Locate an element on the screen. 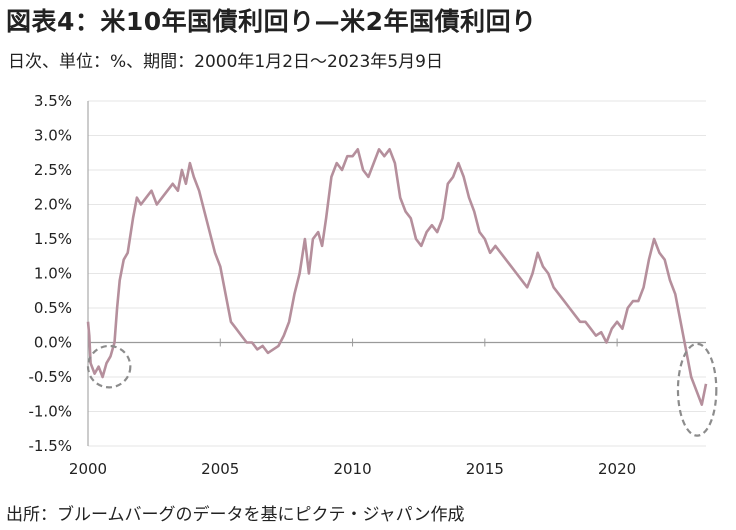 The height and width of the screenshot is (530, 736). y-tick-label: 3.5% is located at coordinates (53, 101).